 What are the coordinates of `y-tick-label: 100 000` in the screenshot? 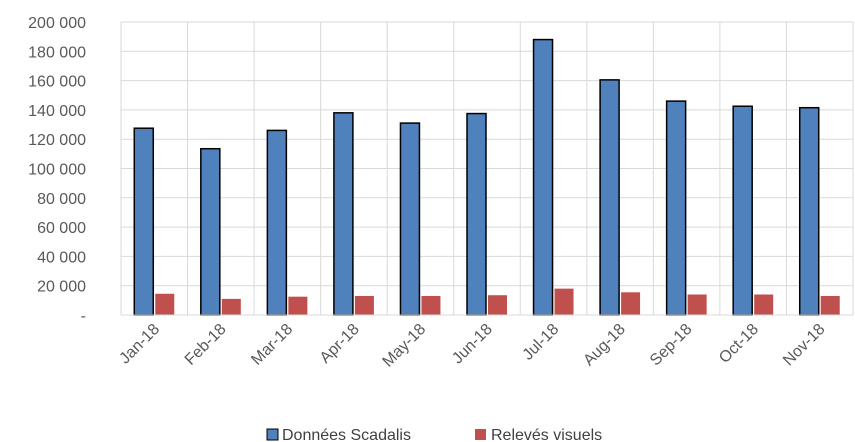 It's located at (57, 170).